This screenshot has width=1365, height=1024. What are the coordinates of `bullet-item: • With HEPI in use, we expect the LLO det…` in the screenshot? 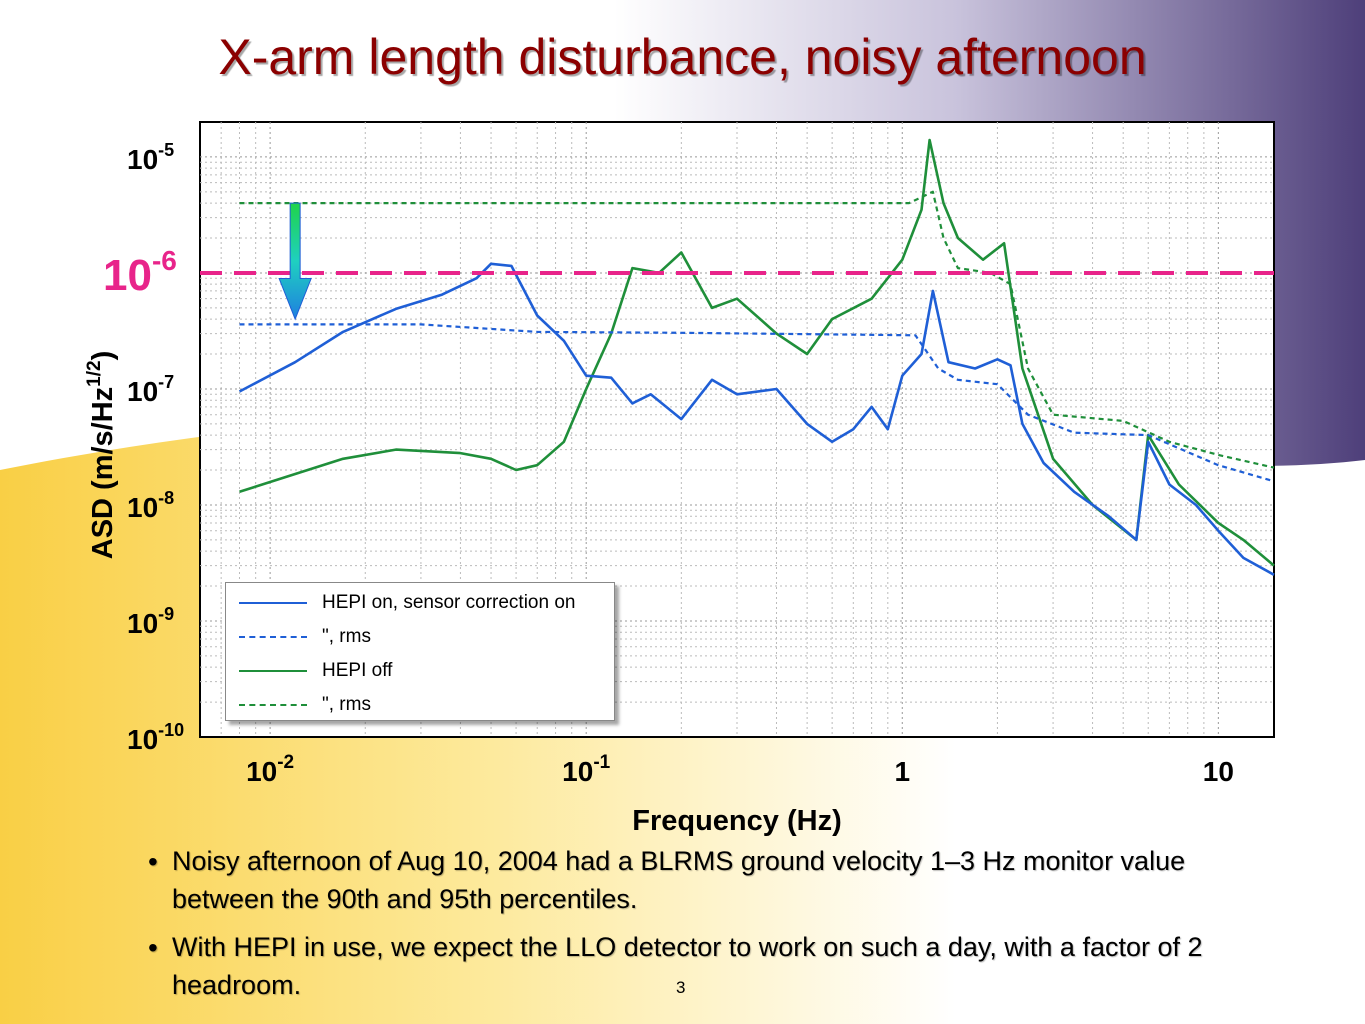 It's located at (695, 966).